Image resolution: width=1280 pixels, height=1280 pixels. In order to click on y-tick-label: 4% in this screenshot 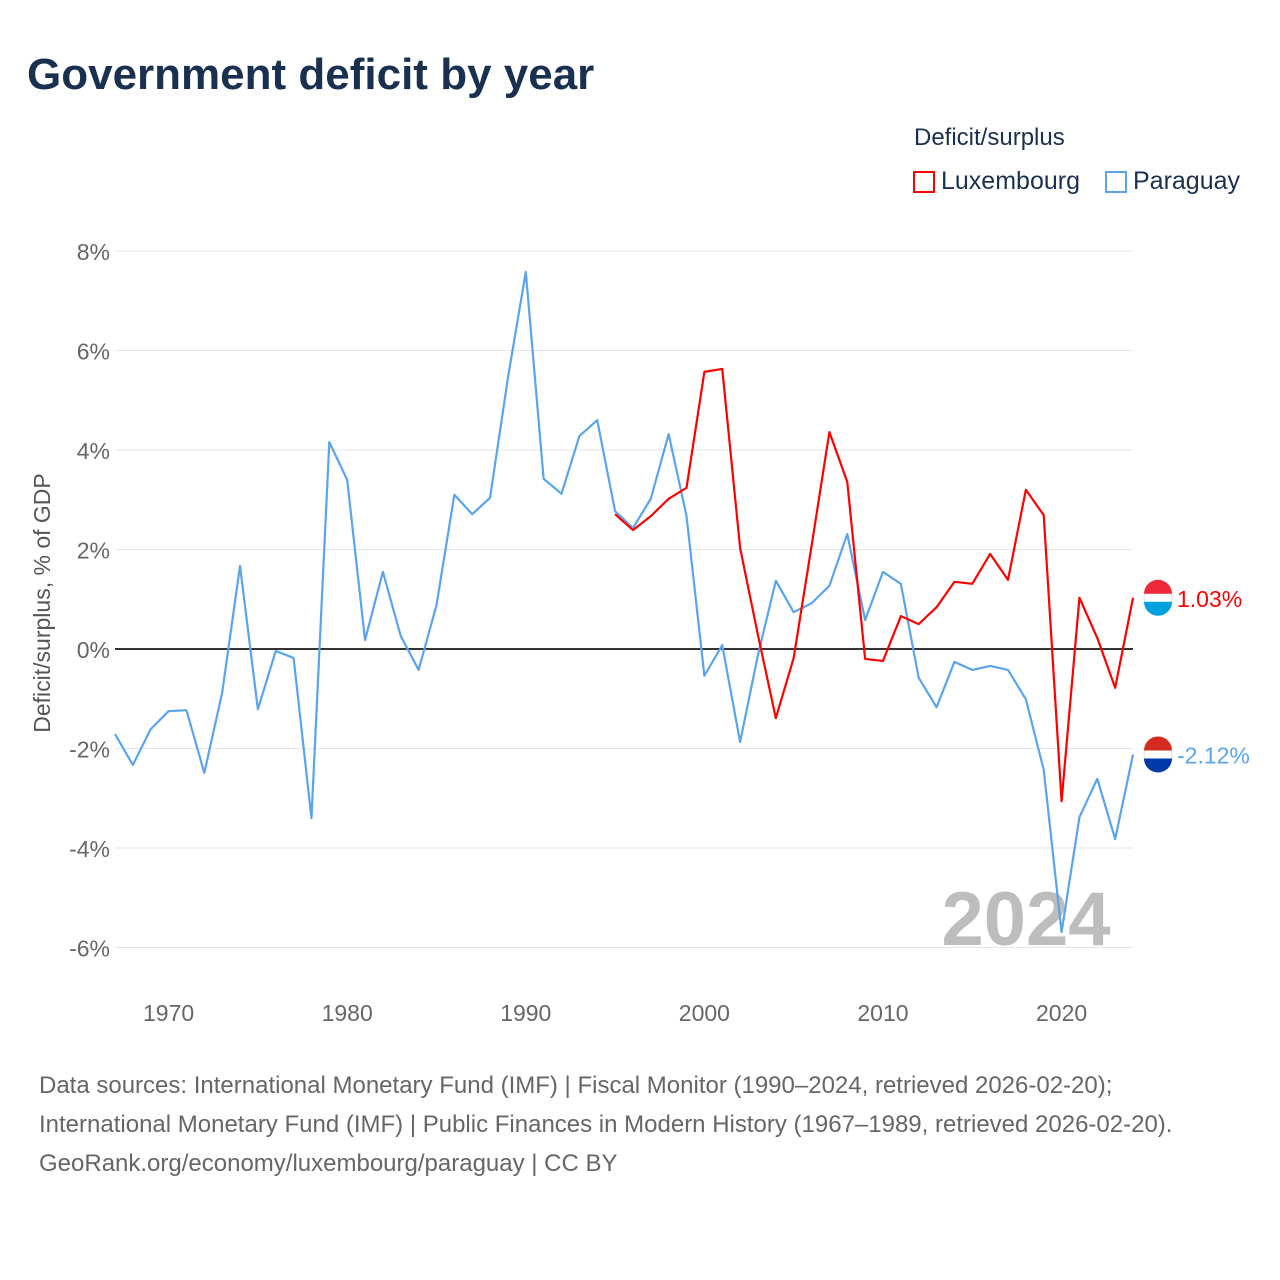, I will do `click(93, 451)`.